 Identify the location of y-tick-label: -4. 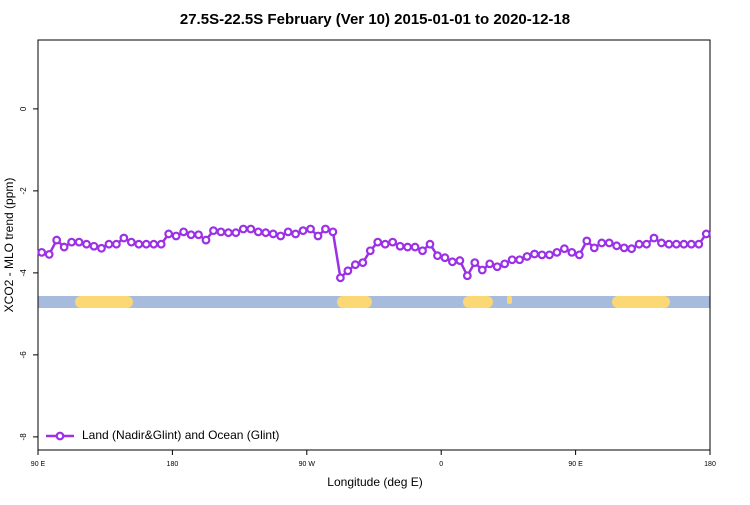
(23, 273).